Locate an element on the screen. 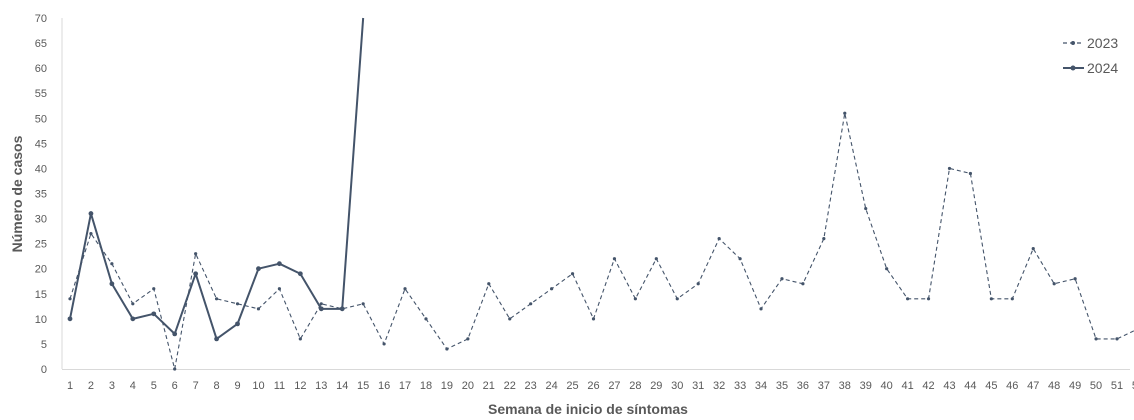 This screenshot has height=420, width=1134. x-tick-label: 31 is located at coordinates (698, 386).